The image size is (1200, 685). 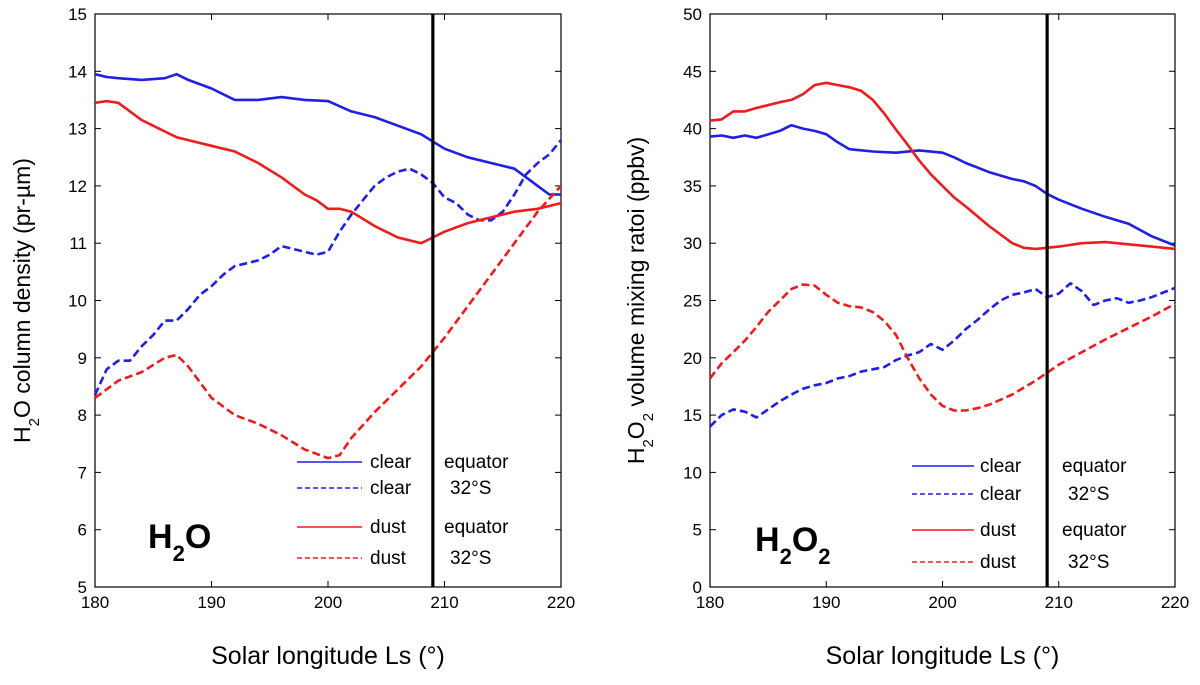 I want to click on y-tick-label: 12, so click(x=77, y=186).